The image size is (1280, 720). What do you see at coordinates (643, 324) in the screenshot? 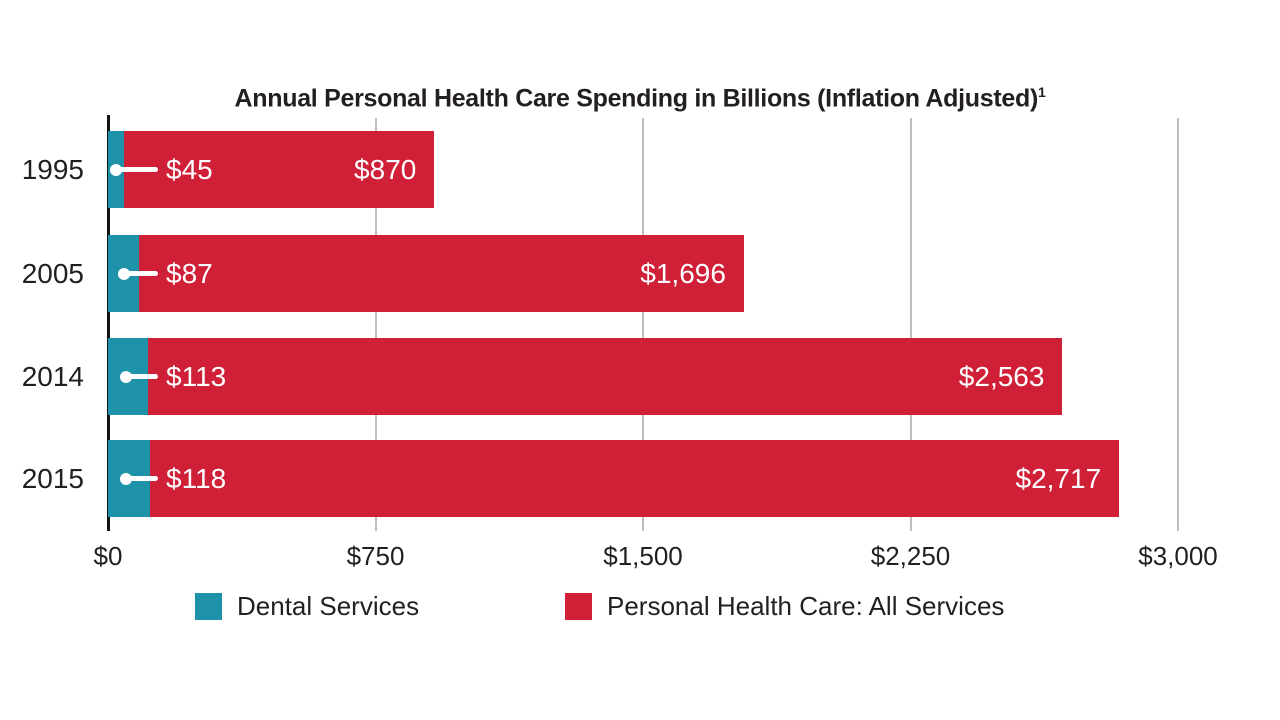
I see `gridline-$1,500` at bounding box center [643, 324].